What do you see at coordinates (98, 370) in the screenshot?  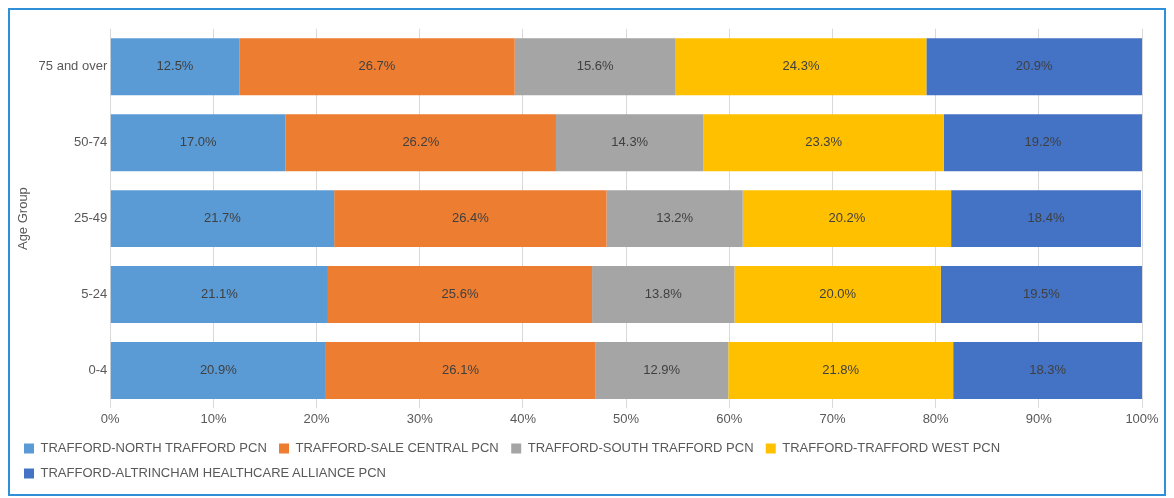 I see `y-tick-label: 0-4` at bounding box center [98, 370].